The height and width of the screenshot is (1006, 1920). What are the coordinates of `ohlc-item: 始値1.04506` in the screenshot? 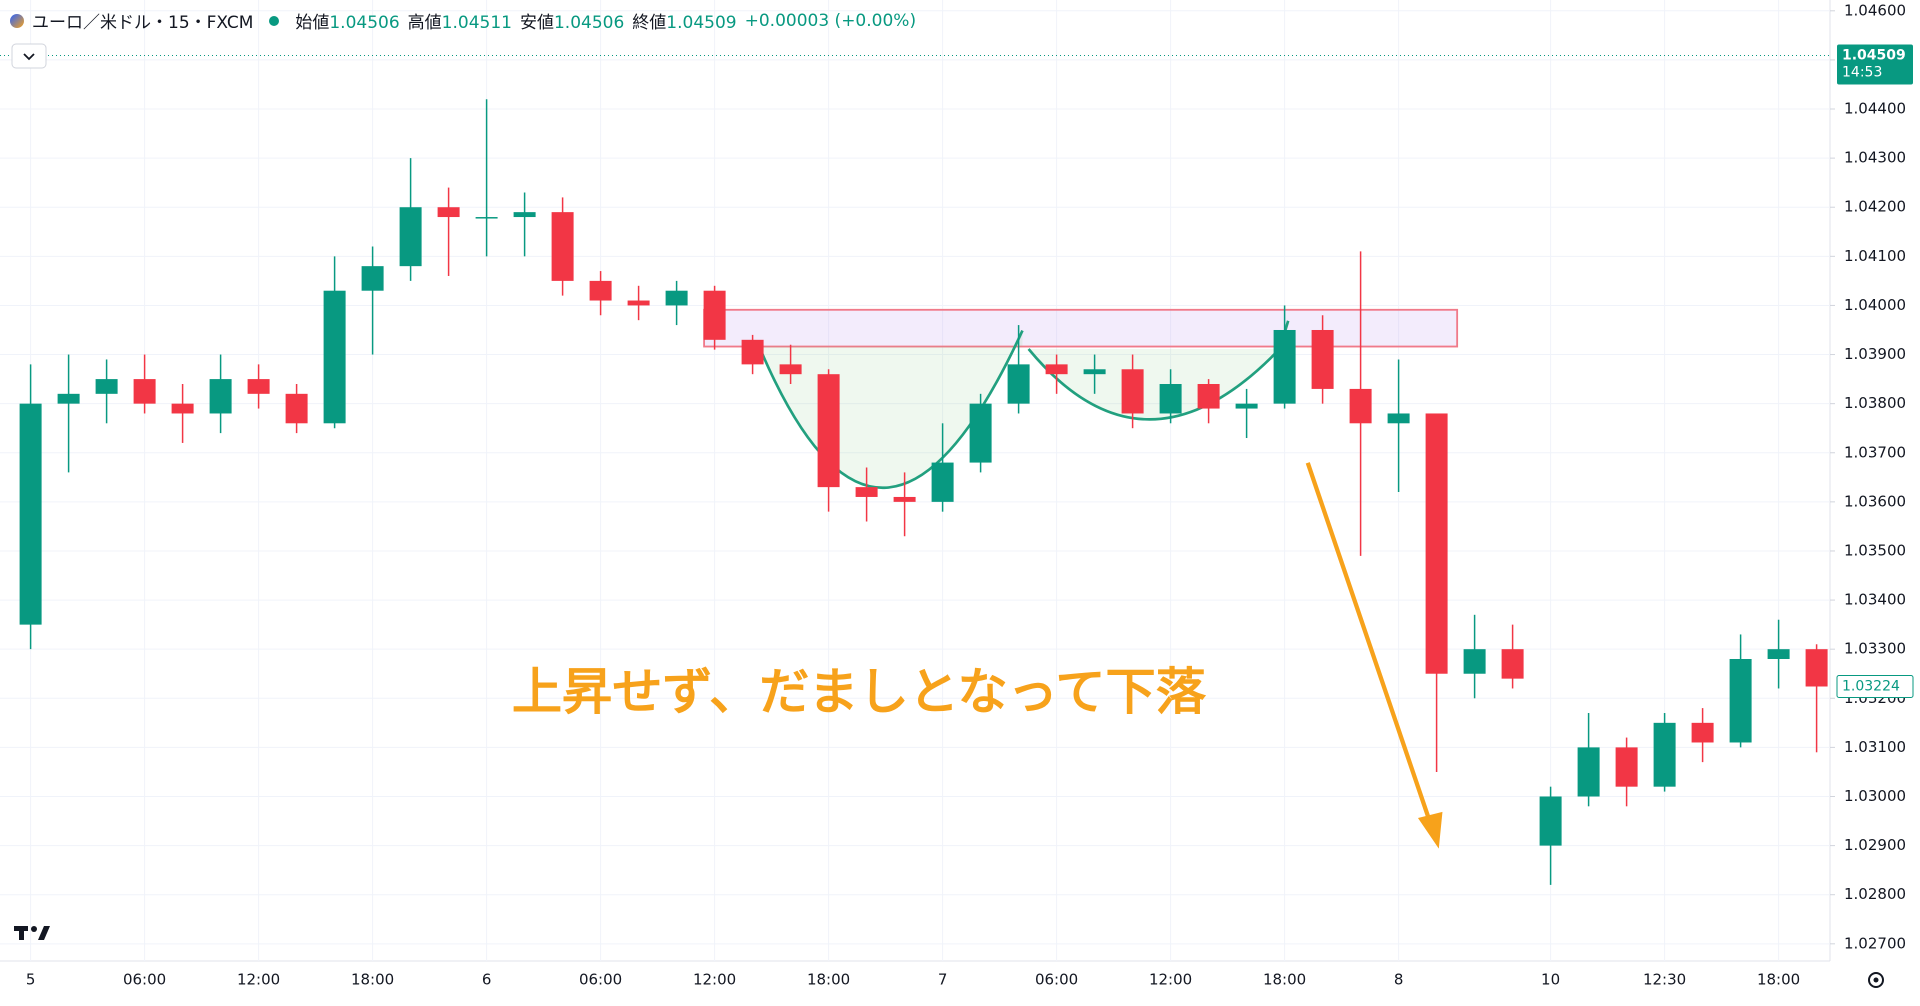 It's located at (347, 20).